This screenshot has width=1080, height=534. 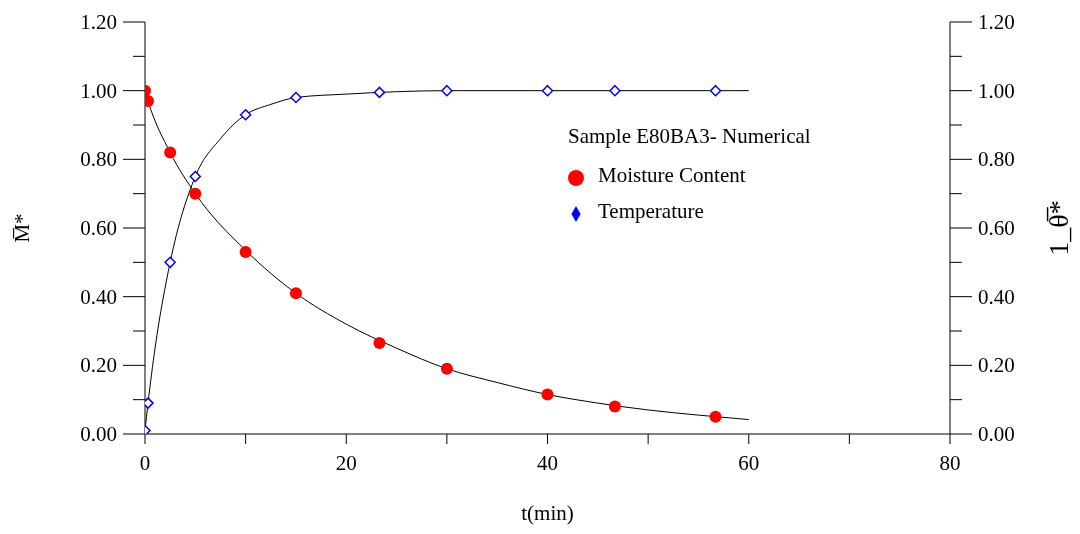 I want to click on x-axis-title: t(min), so click(x=547, y=513).